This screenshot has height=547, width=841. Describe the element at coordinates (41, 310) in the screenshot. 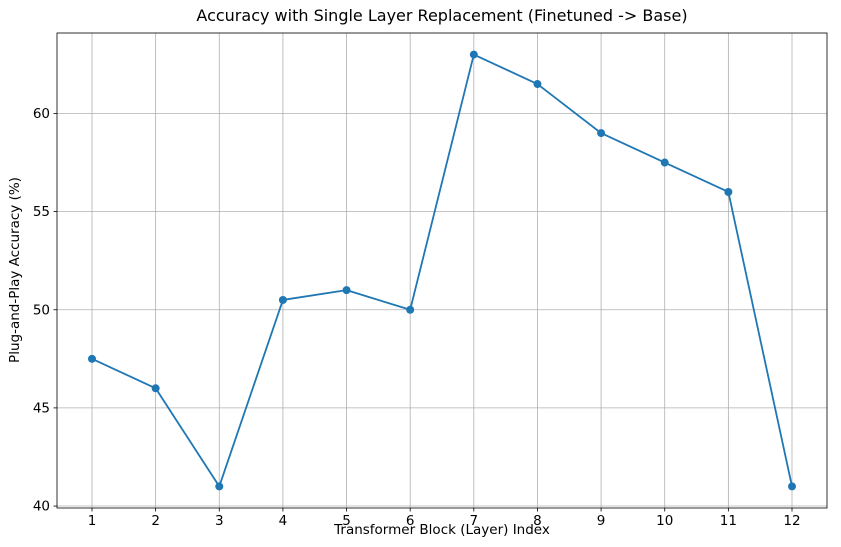

I see `y-tick-label: 50` at that location.